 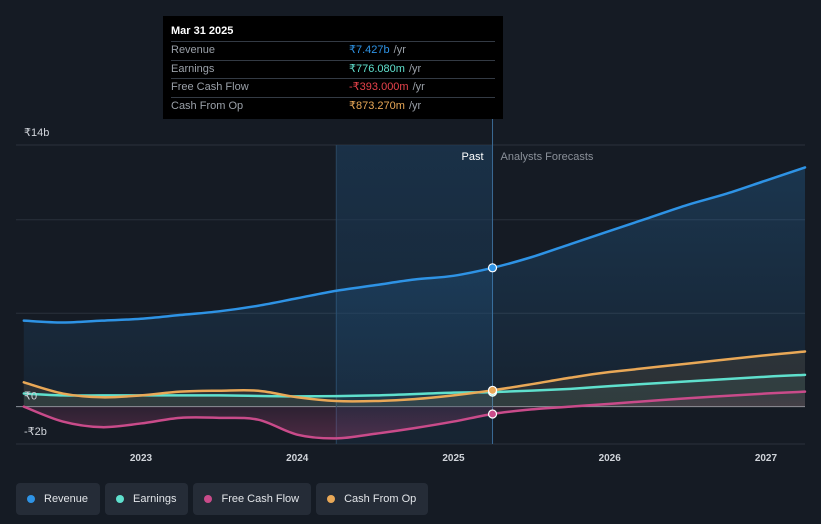 What do you see at coordinates (377, 105) in the screenshot?
I see `tooltip-value: ₹873.270m` at bounding box center [377, 105].